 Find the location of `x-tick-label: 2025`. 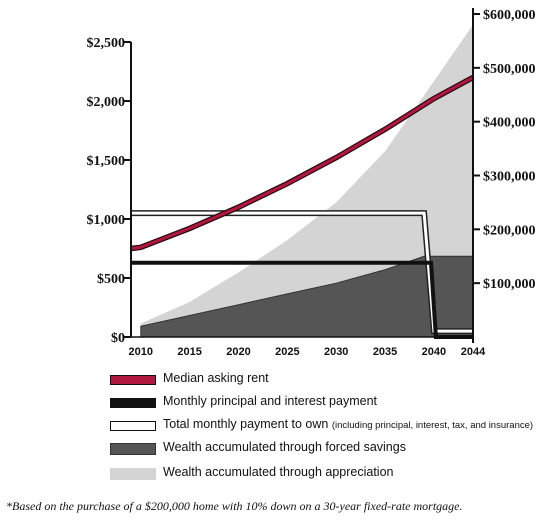

x-tick-label: 2025 is located at coordinates (287, 352).